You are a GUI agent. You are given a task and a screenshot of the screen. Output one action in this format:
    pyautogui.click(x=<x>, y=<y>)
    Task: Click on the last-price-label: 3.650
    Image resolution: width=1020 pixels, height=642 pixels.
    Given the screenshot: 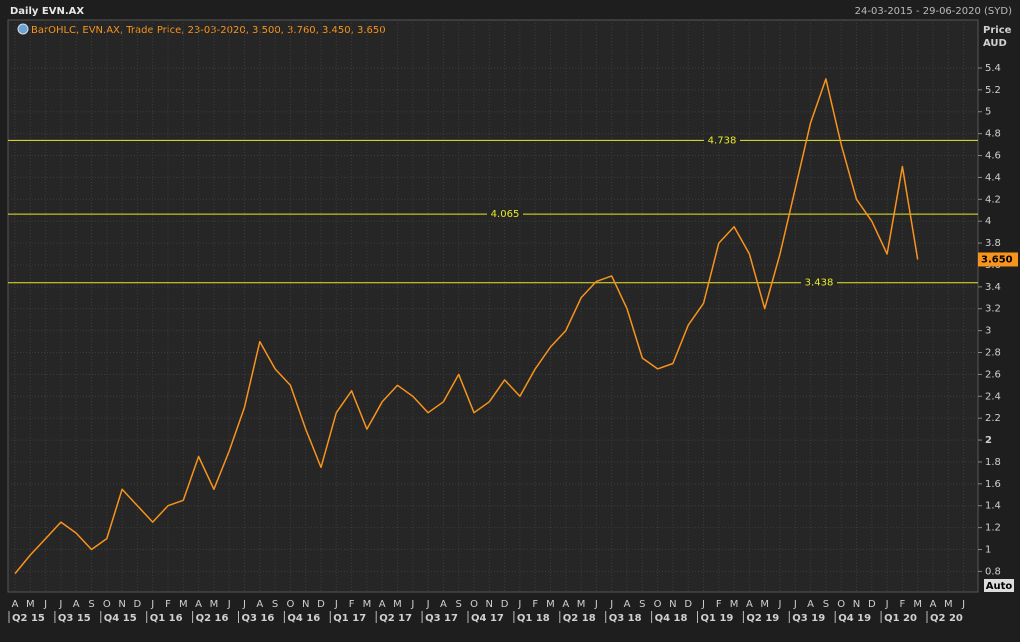 What is the action you would take?
    pyautogui.click(x=997, y=259)
    